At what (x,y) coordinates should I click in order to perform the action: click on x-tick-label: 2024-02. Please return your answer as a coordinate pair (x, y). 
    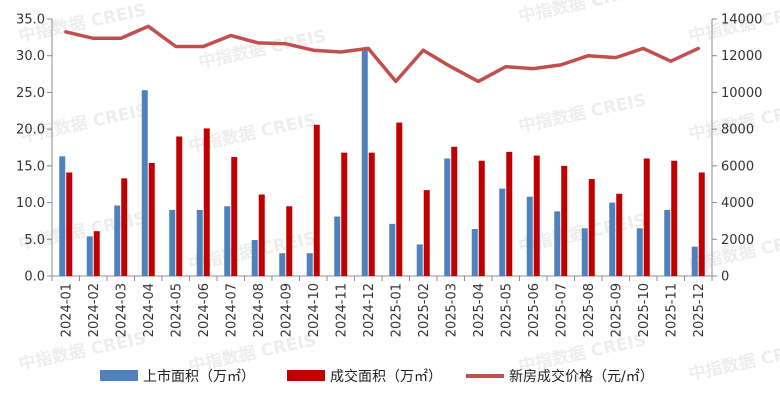
    Looking at the image, I should click on (94, 310).